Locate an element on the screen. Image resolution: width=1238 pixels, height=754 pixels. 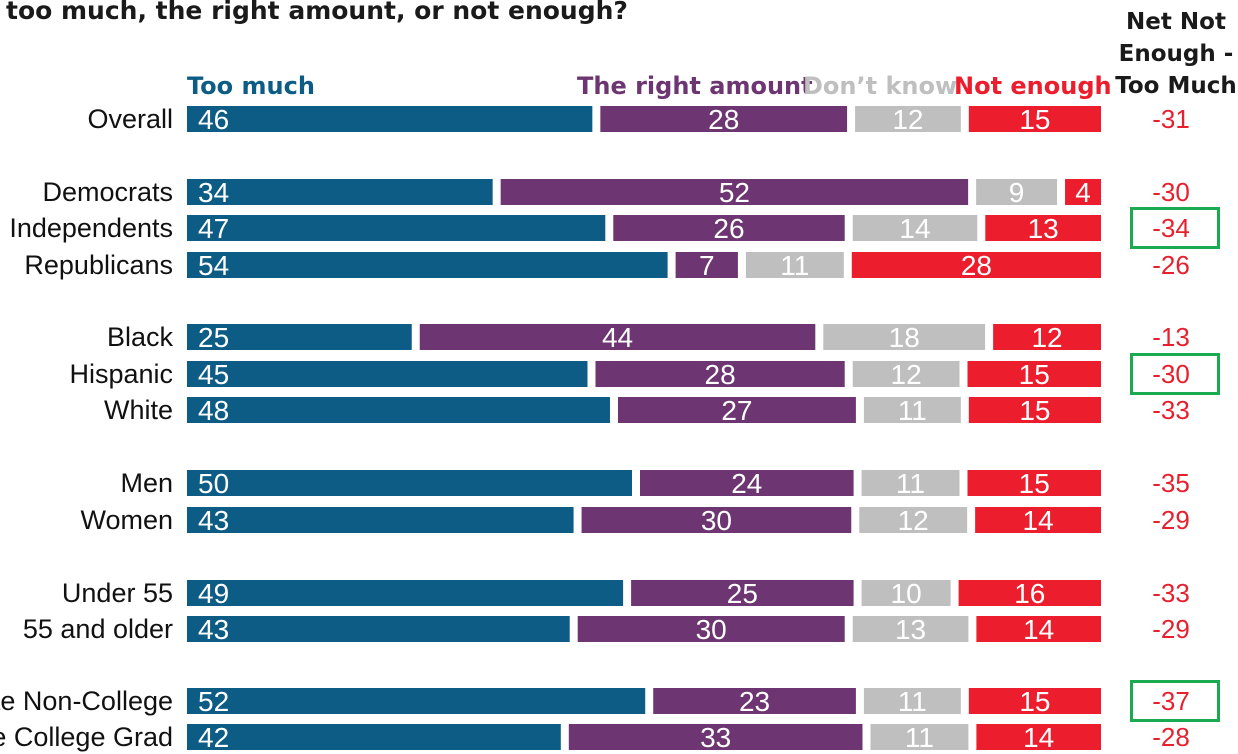
bar-hispanic-don-t-know is located at coordinates (906, 374).